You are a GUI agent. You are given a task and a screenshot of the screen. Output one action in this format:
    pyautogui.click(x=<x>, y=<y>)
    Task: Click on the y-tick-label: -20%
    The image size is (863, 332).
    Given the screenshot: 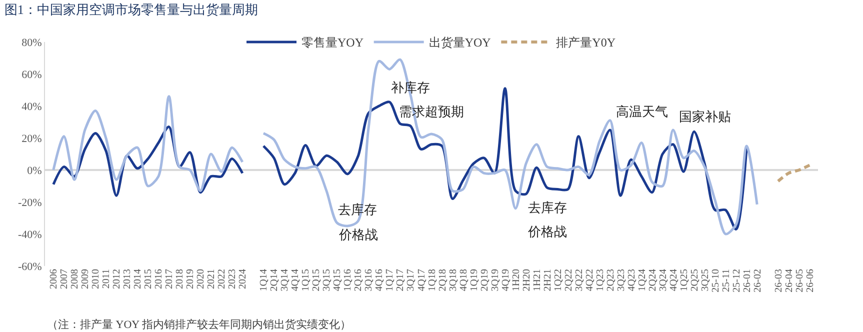 What is the action you would take?
    pyautogui.click(x=30, y=202)
    